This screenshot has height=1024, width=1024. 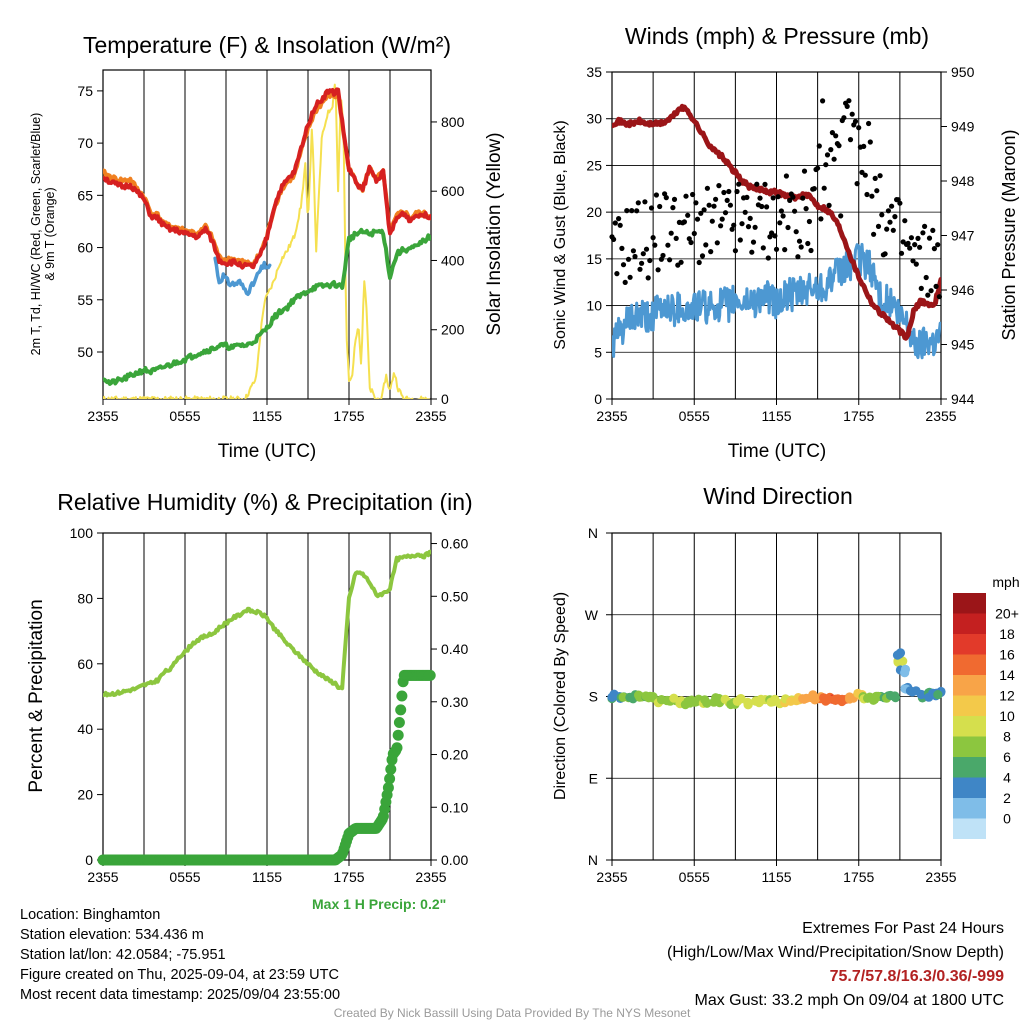 I want to click on rh-x-tick-label: 1155, so click(x=267, y=877).